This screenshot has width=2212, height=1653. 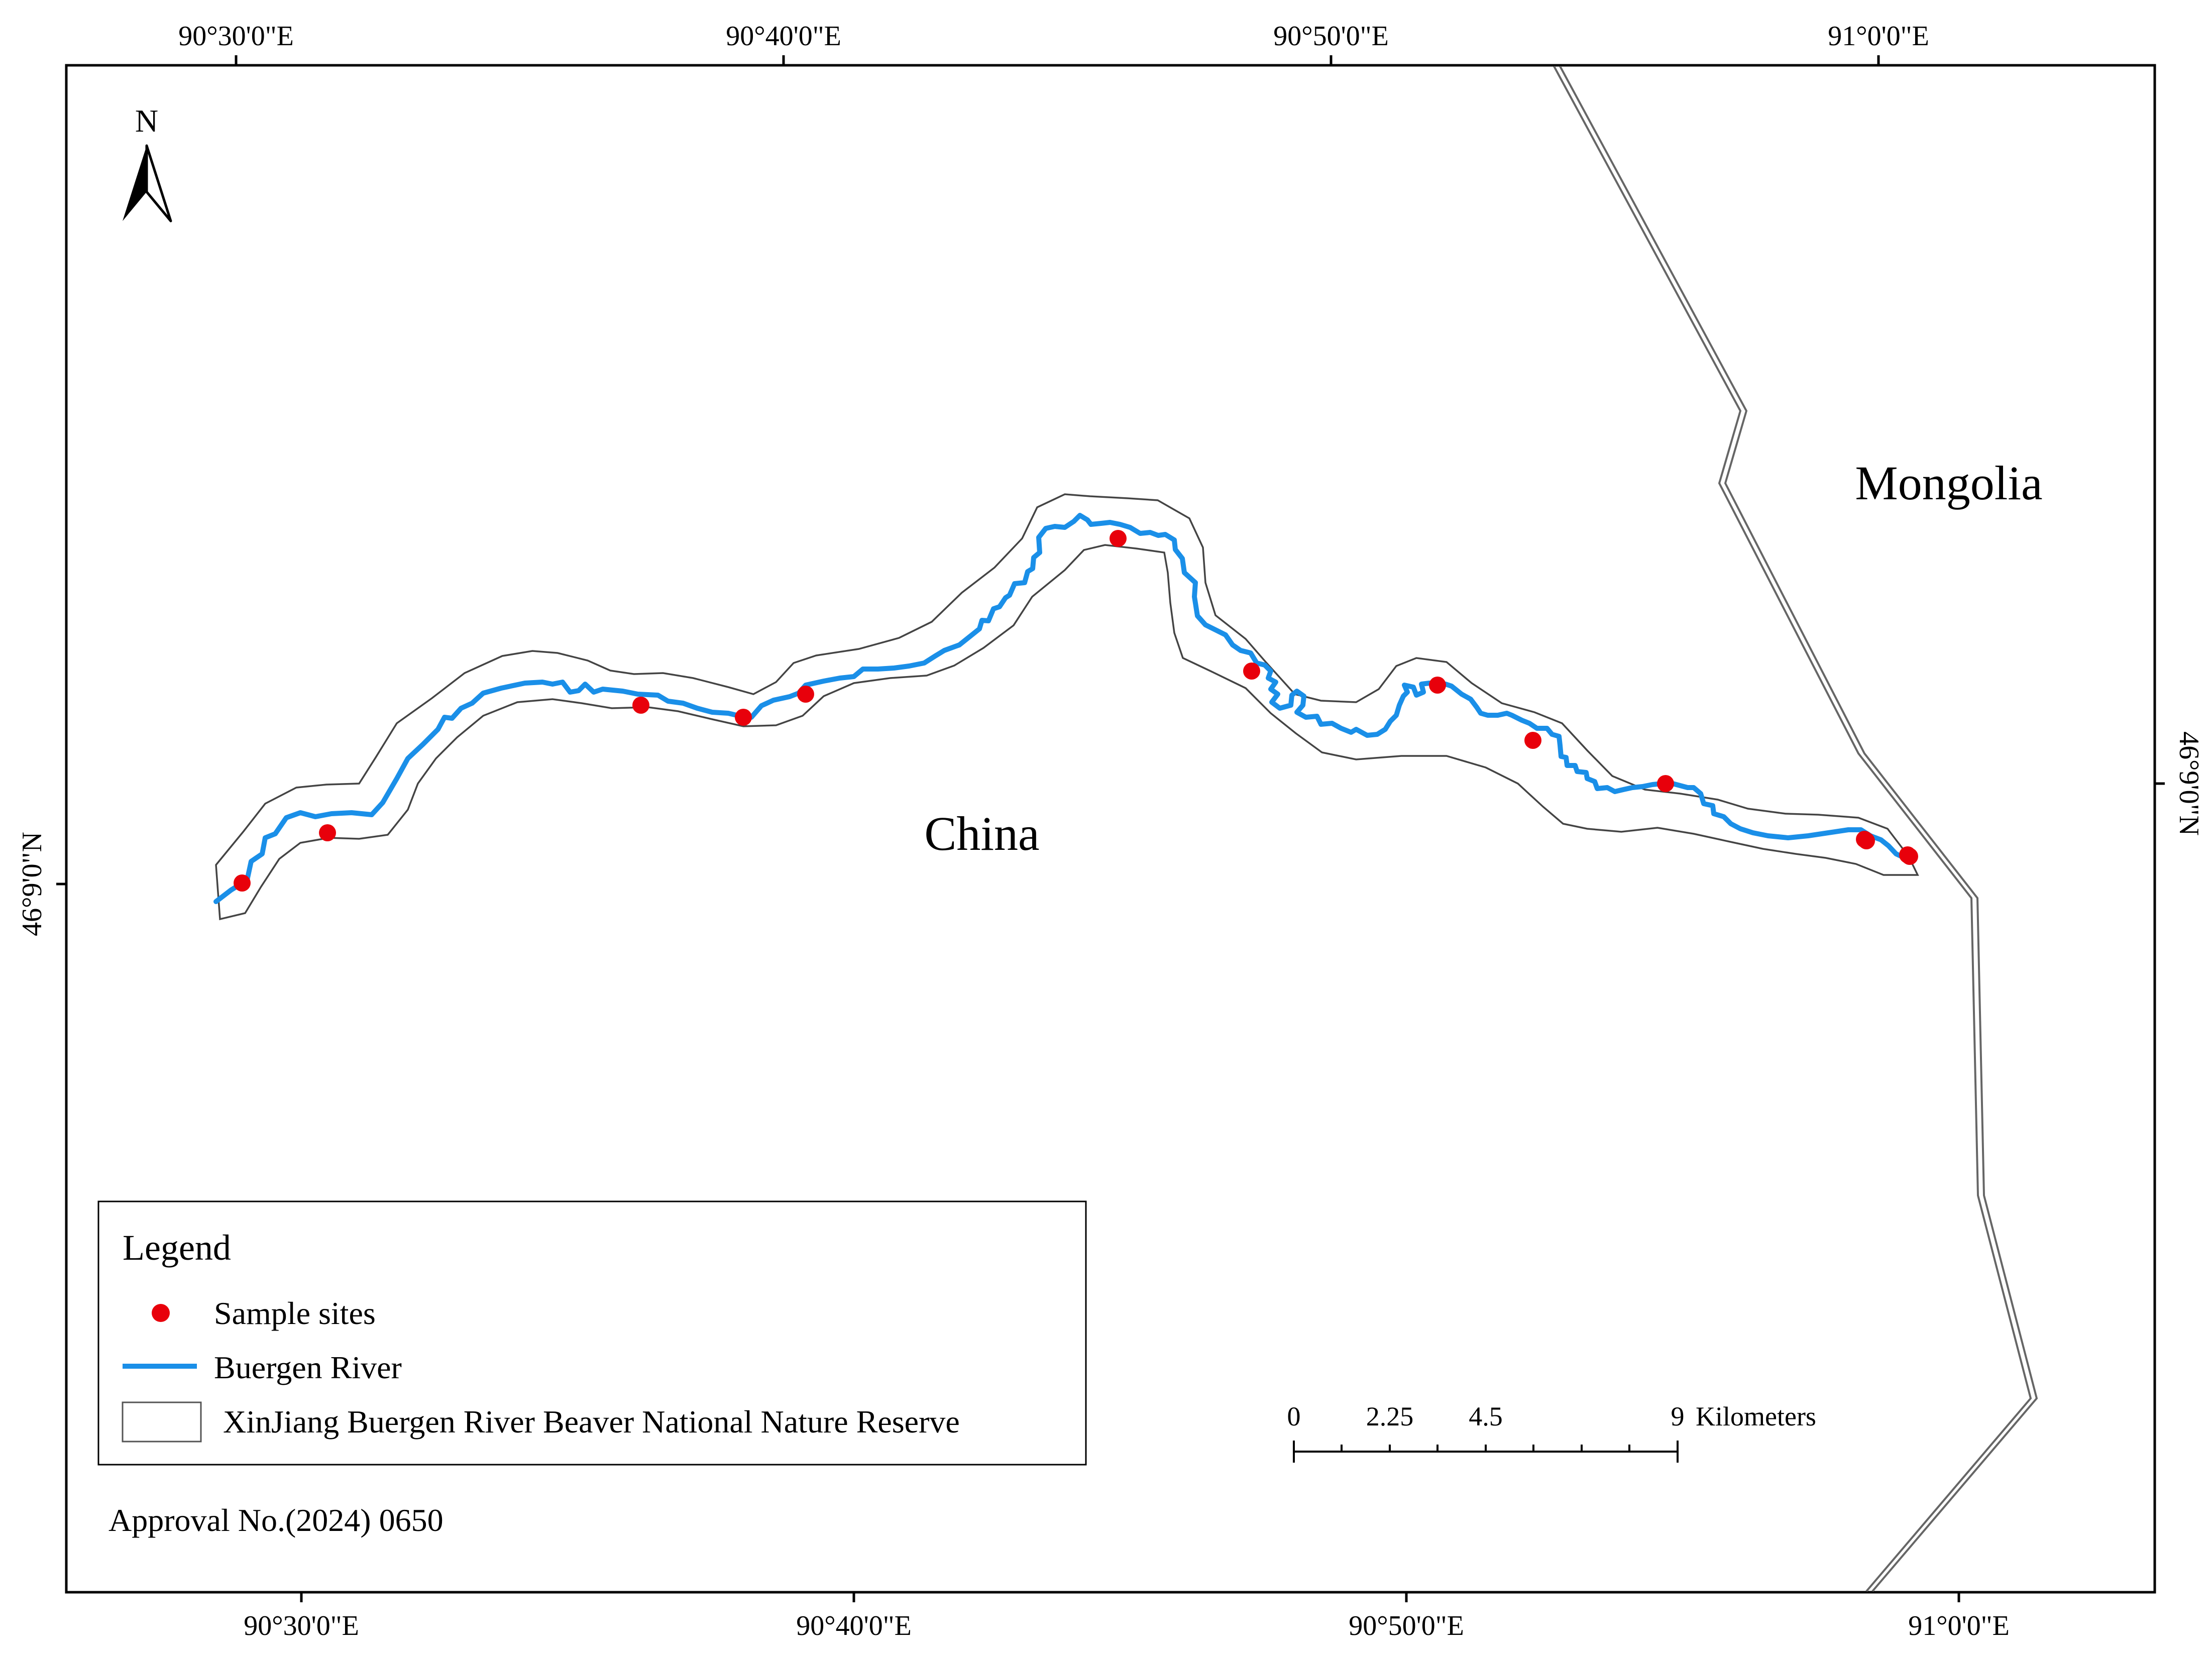 What do you see at coordinates (301, 1625) in the screenshot?
I see `lon-label-bottom-1: 90°30'0"E` at bounding box center [301, 1625].